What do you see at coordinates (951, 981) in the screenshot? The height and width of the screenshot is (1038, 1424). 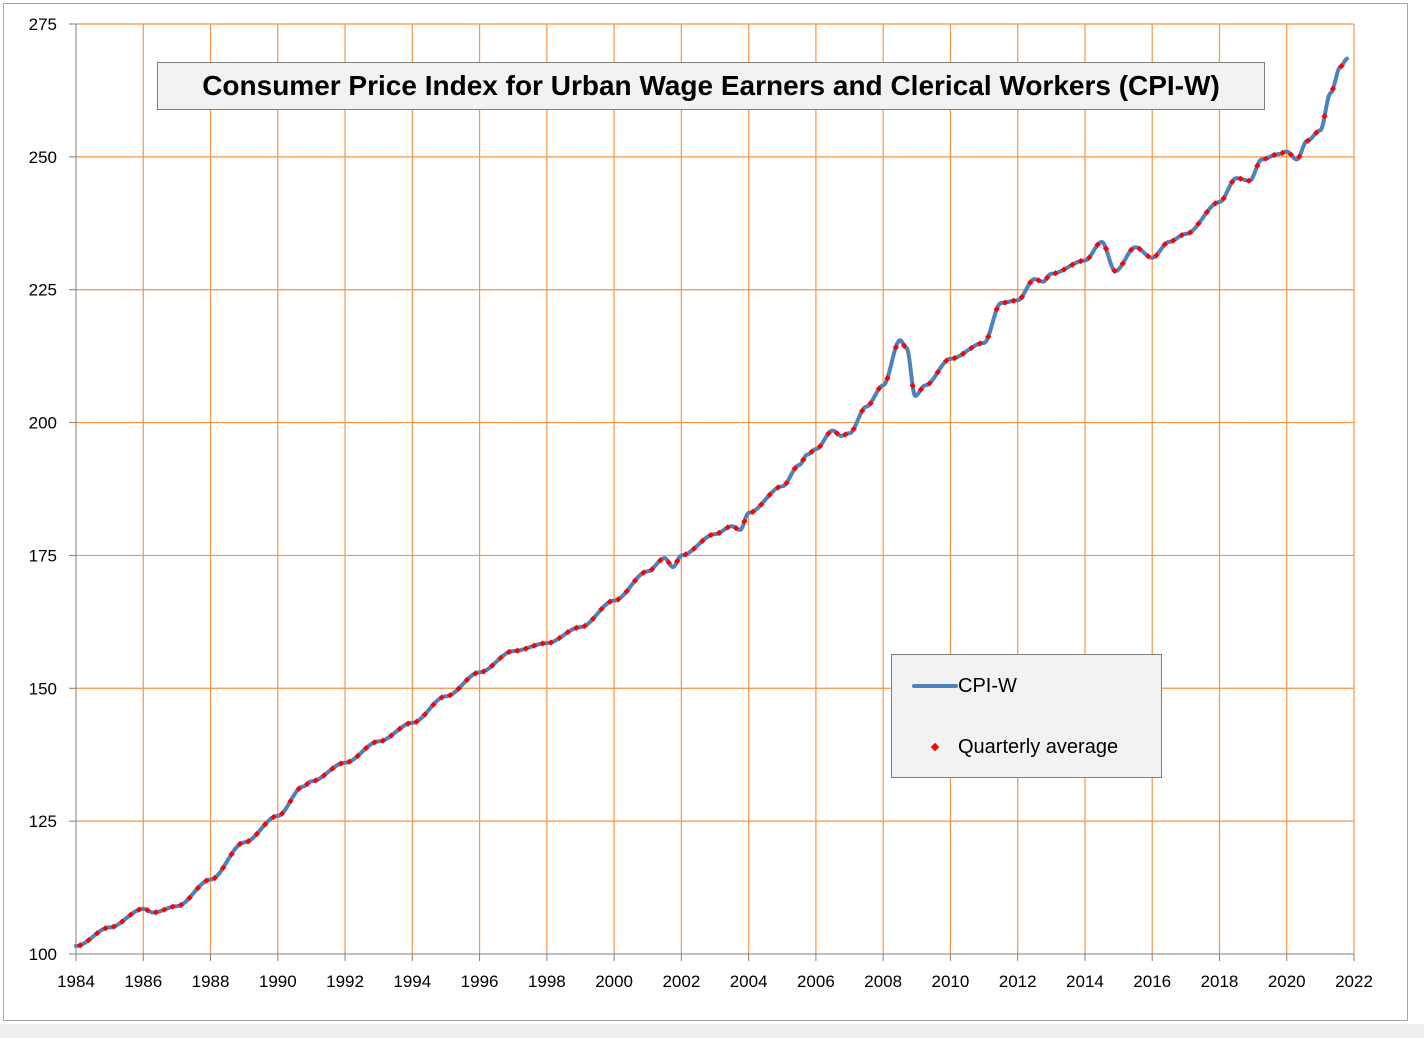 I see `x-tick-label-2010: 2010` at bounding box center [951, 981].